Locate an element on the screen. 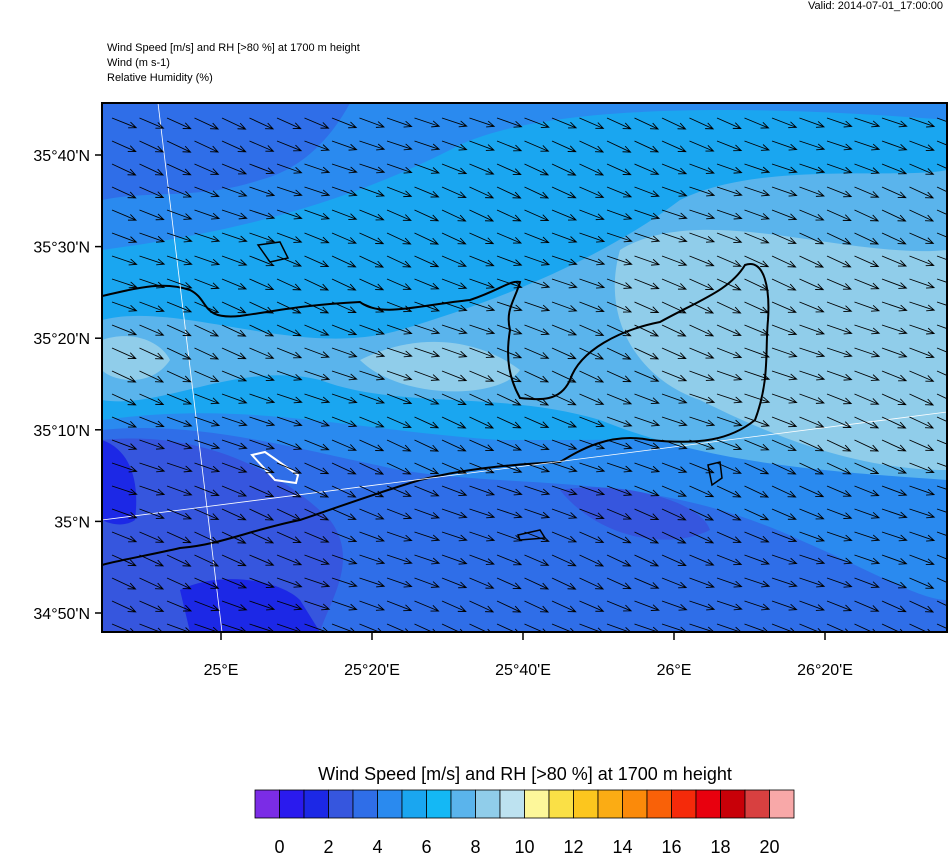  colorbar-label: 14 is located at coordinates (622, 845).